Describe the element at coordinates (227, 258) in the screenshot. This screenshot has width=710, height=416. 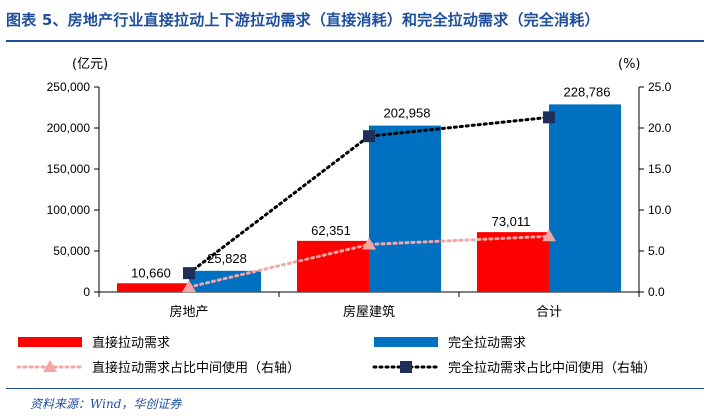
I see `label-total-0: 25,828` at that location.